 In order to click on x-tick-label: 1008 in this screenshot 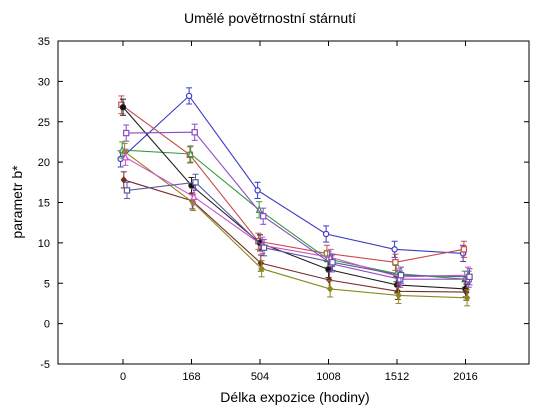, I will do `click(328, 377)`.